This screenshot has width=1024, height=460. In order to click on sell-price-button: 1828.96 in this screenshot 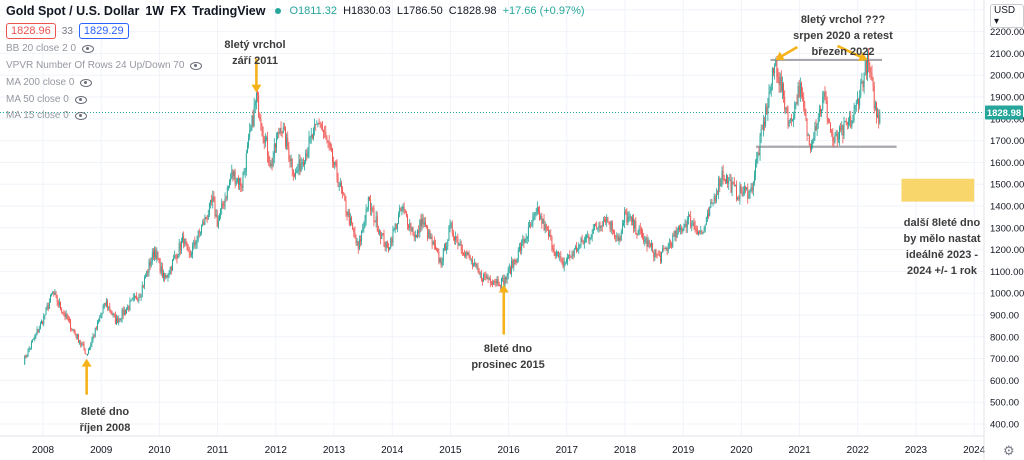, I will do `click(31, 31)`.